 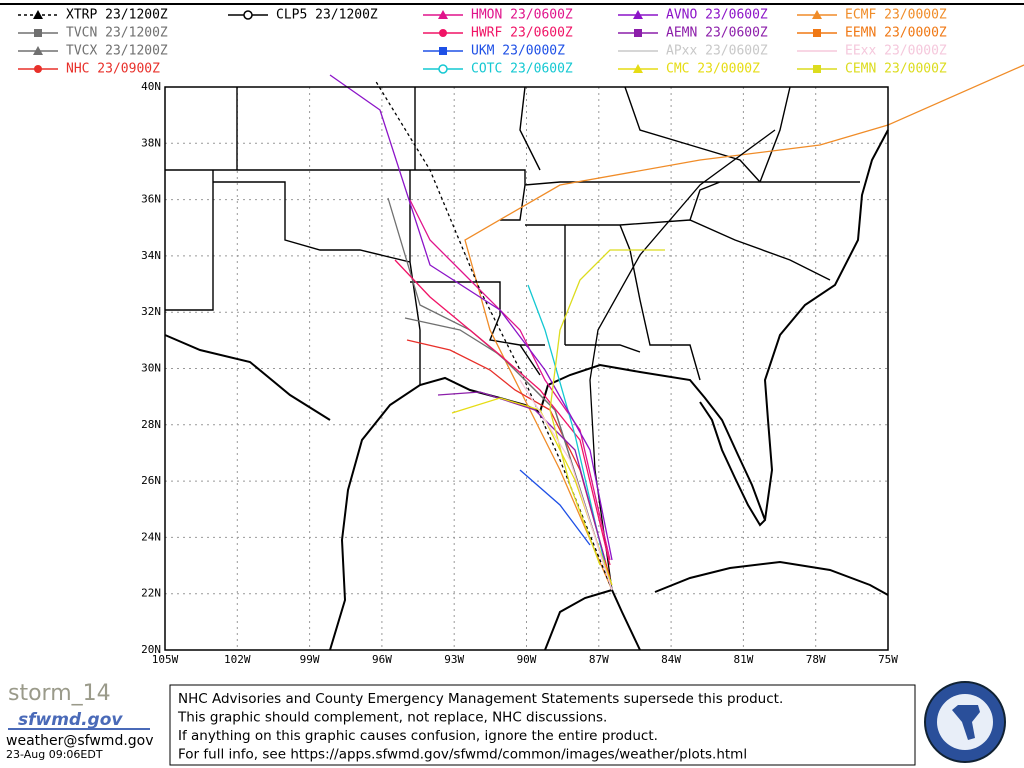 I want to click on disclaimer-box, so click(x=542, y=725).